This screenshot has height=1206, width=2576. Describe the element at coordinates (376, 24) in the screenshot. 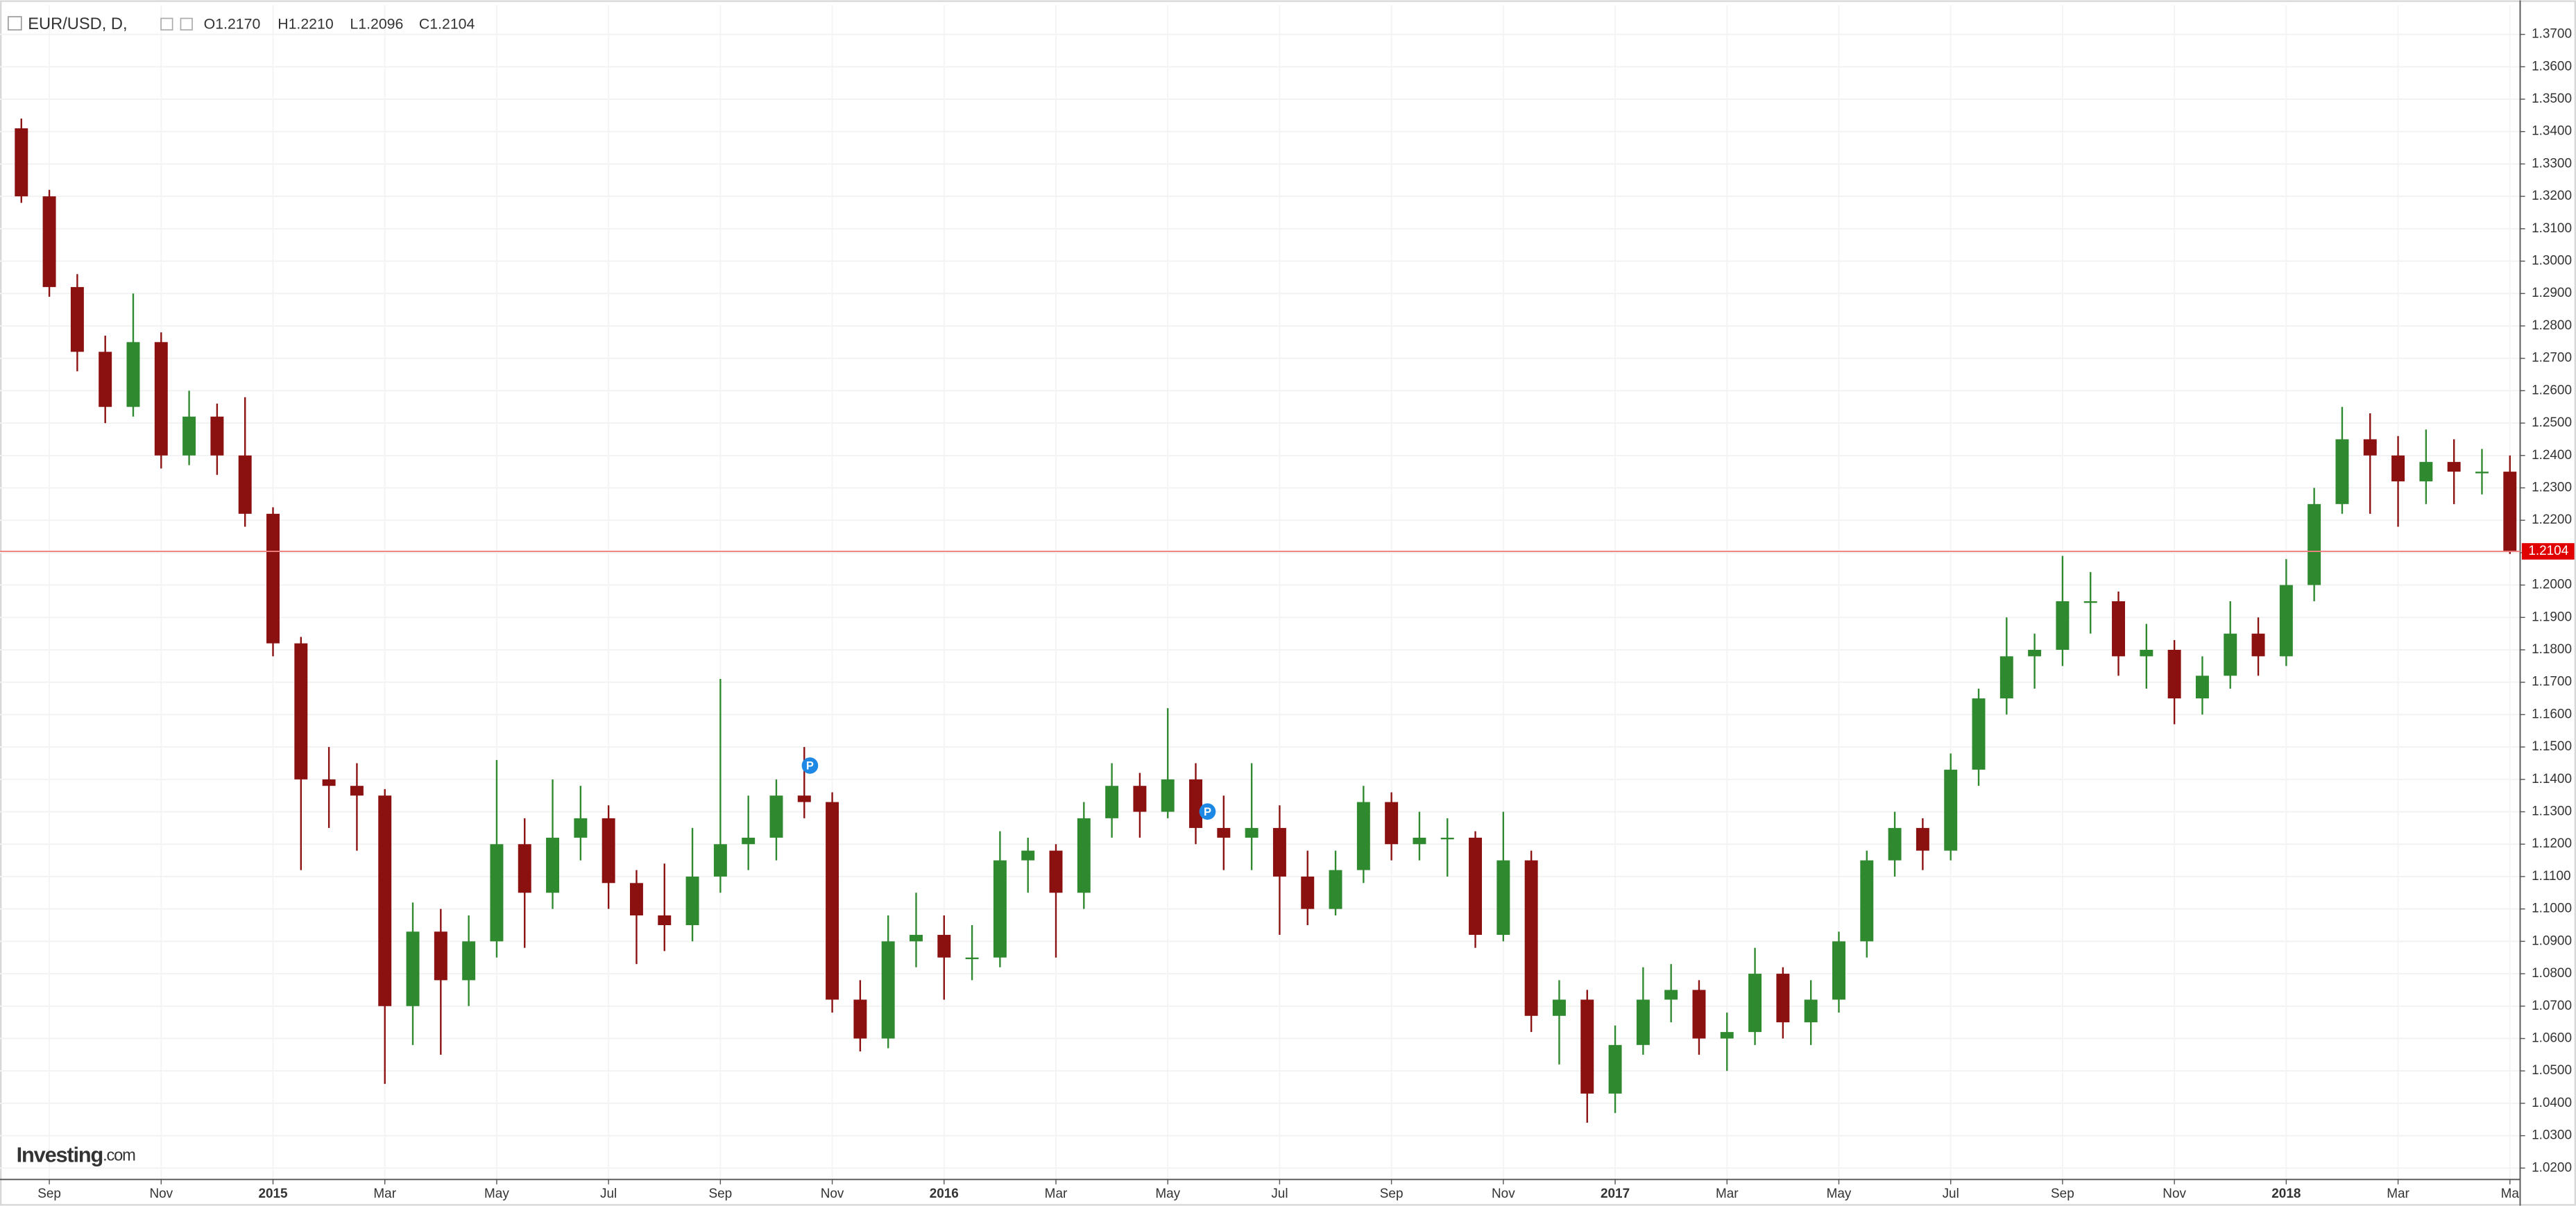

I see `ohlc-low: L1.2096` at that location.